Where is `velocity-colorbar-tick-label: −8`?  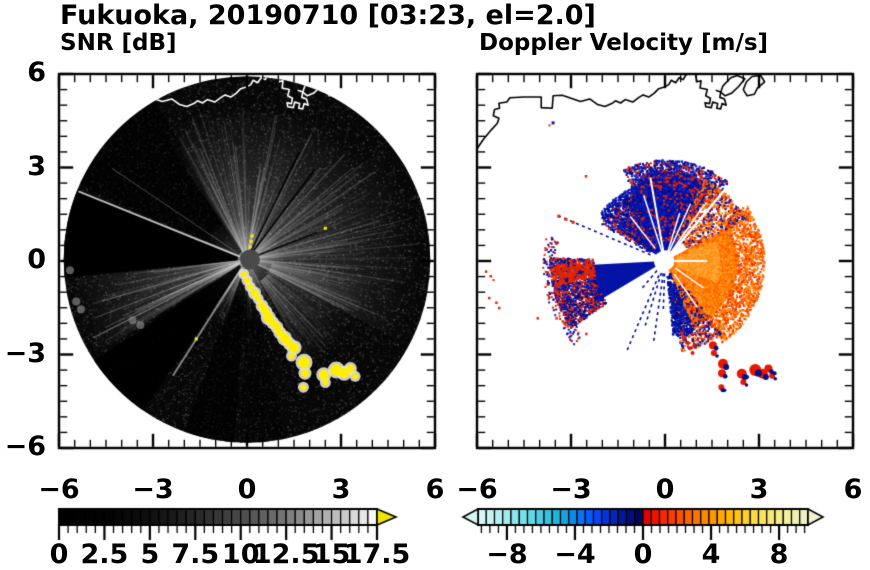 velocity-colorbar-tick-label: −8 is located at coordinates (507, 554).